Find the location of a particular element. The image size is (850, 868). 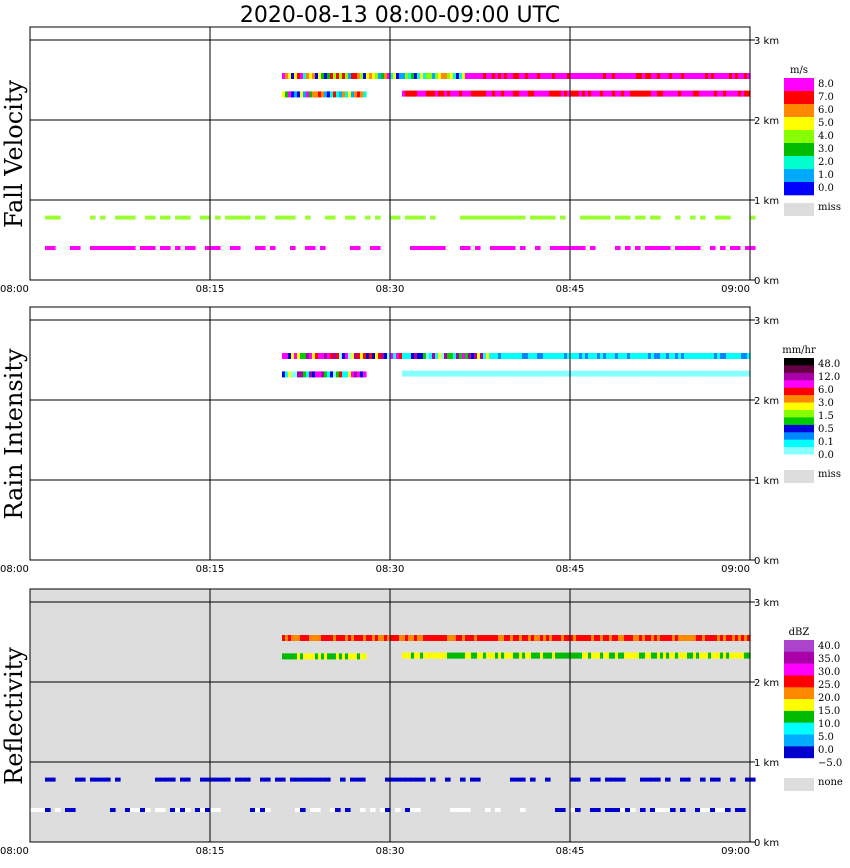

legend-swatch is located at coordinates (799, 681).